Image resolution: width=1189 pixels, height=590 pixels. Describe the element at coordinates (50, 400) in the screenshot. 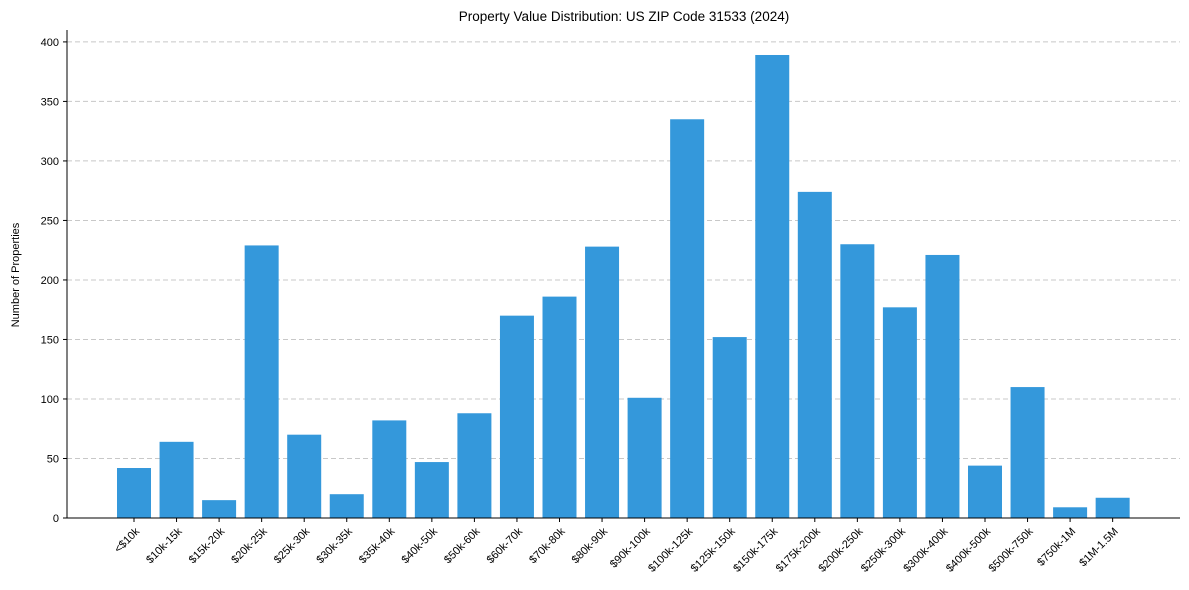

I see `y-tick-label: 100` at that location.